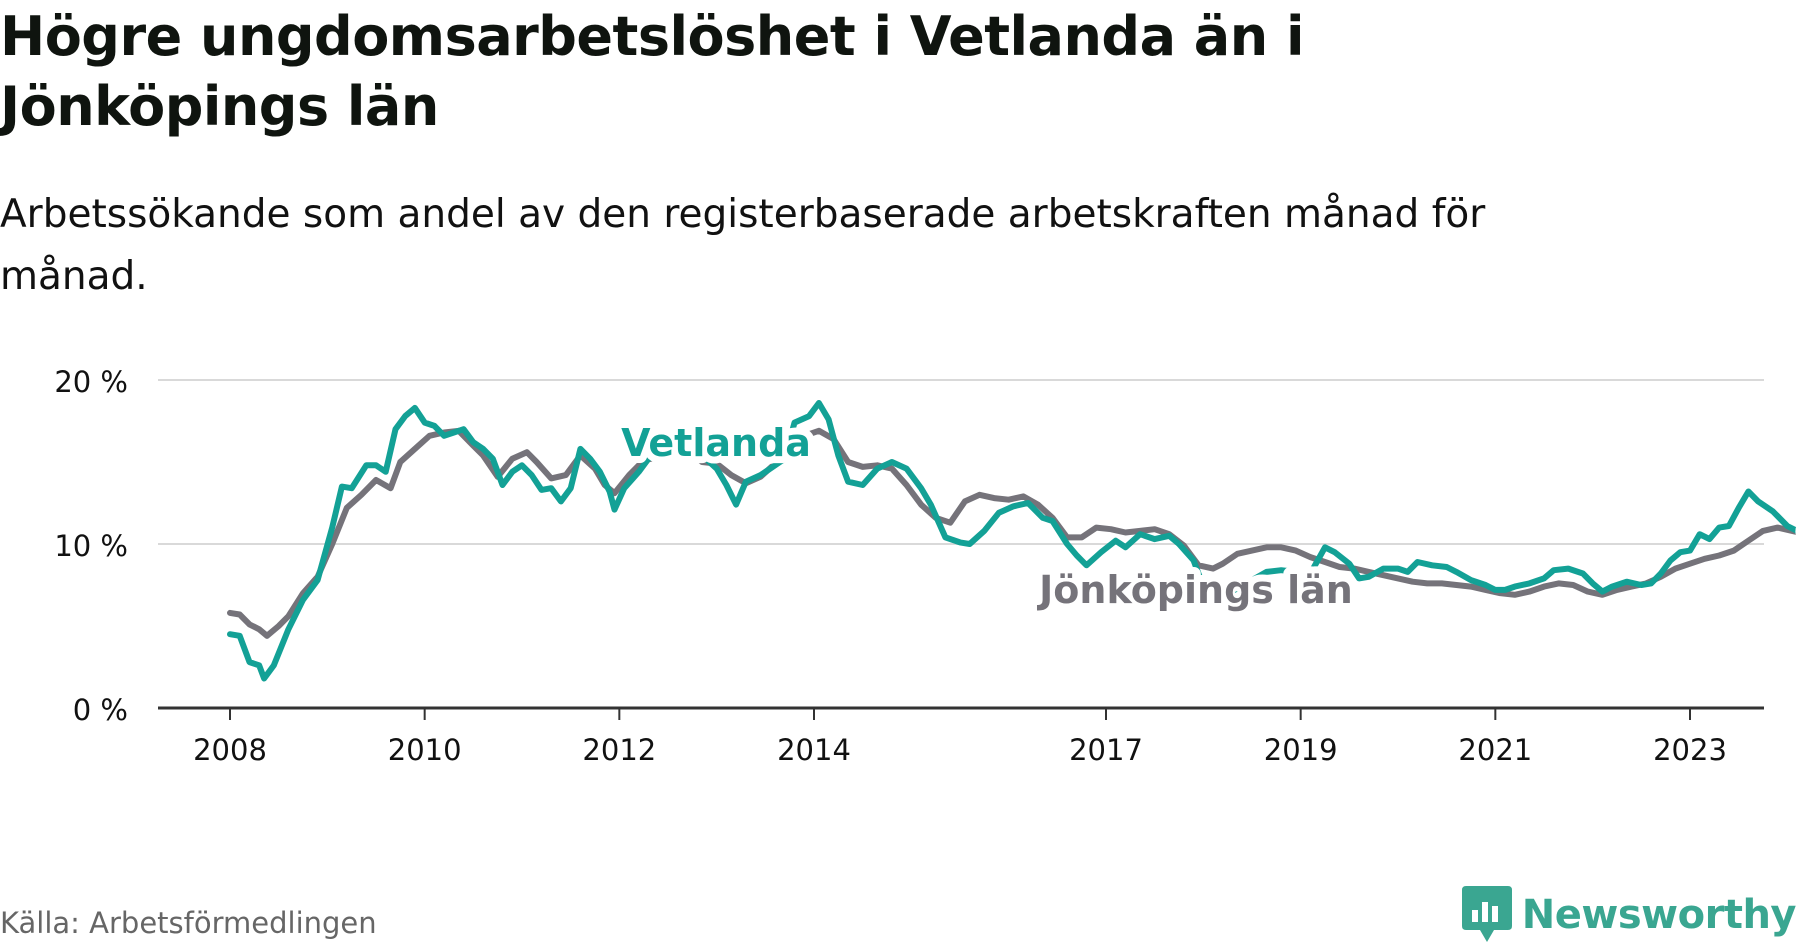  Describe the element at coordinates (188, 923) in the screenshot. I see `source-note: Källa: Arbetsförmedlingen` at that location.